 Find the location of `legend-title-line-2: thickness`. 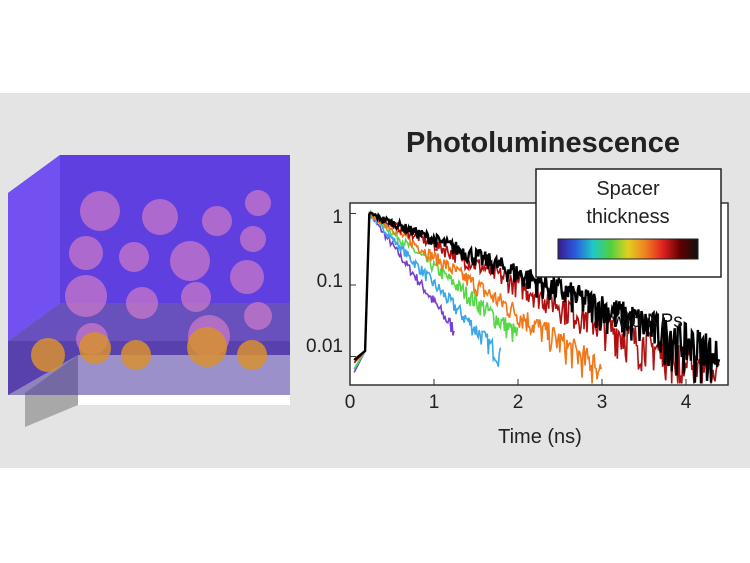

legend-title-line-2: thickness is located at coordinates (627, 217).